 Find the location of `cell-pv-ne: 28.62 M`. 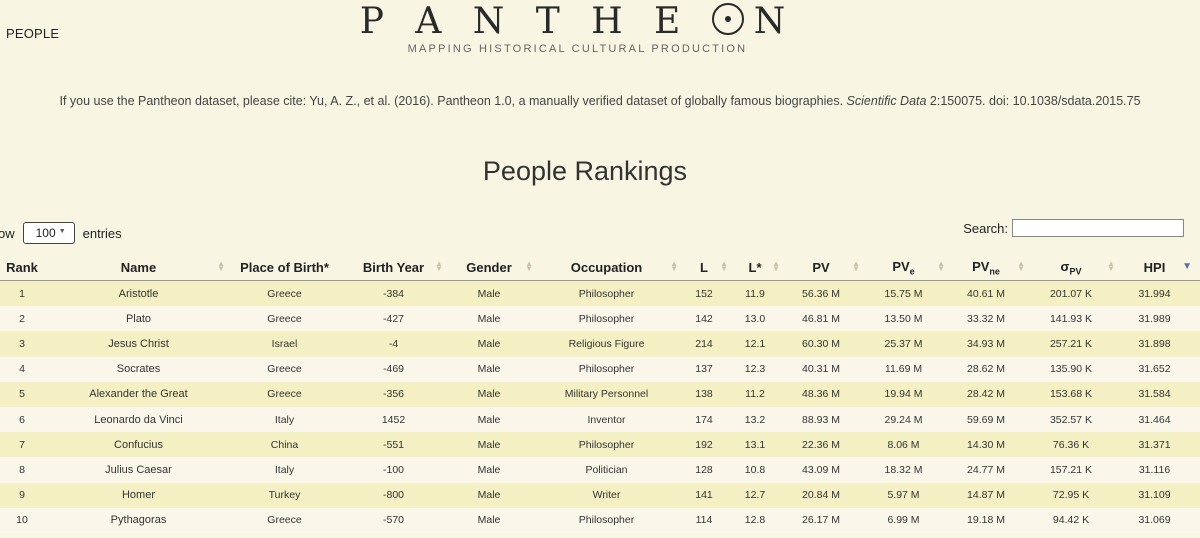

cell-pv-ne: 28.62 M is located at coordinates (993, 369).